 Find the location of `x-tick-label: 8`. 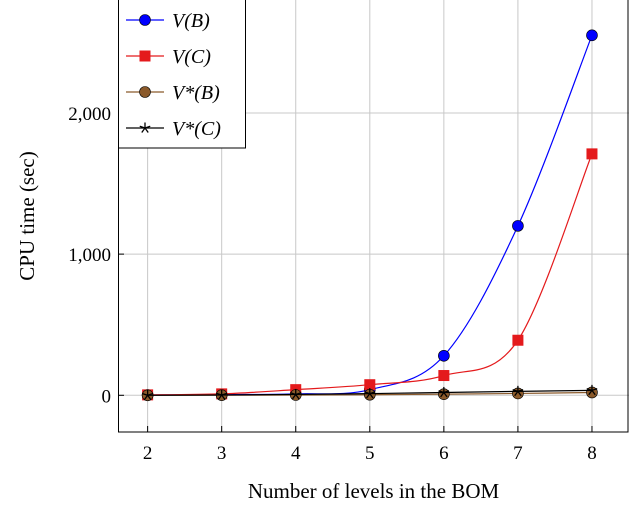

x-tick-label: 8 is located at coordinates (592, 453).